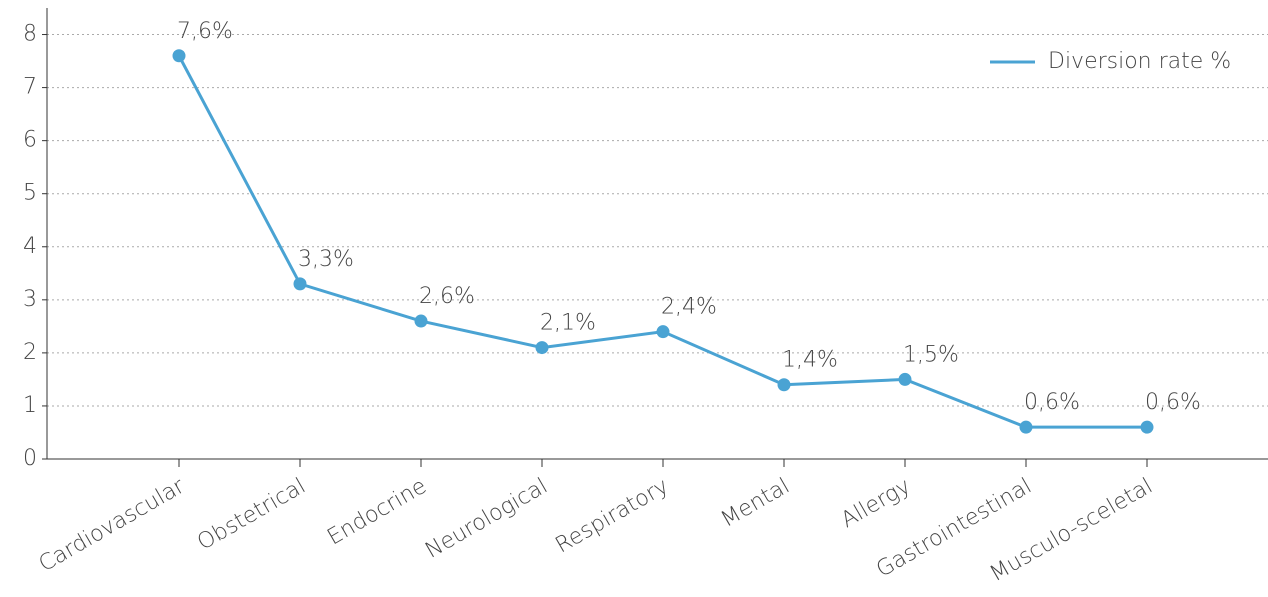 The image size is (1268, 597). I want to click on x-tick-label: Mental, so click(755, 503).